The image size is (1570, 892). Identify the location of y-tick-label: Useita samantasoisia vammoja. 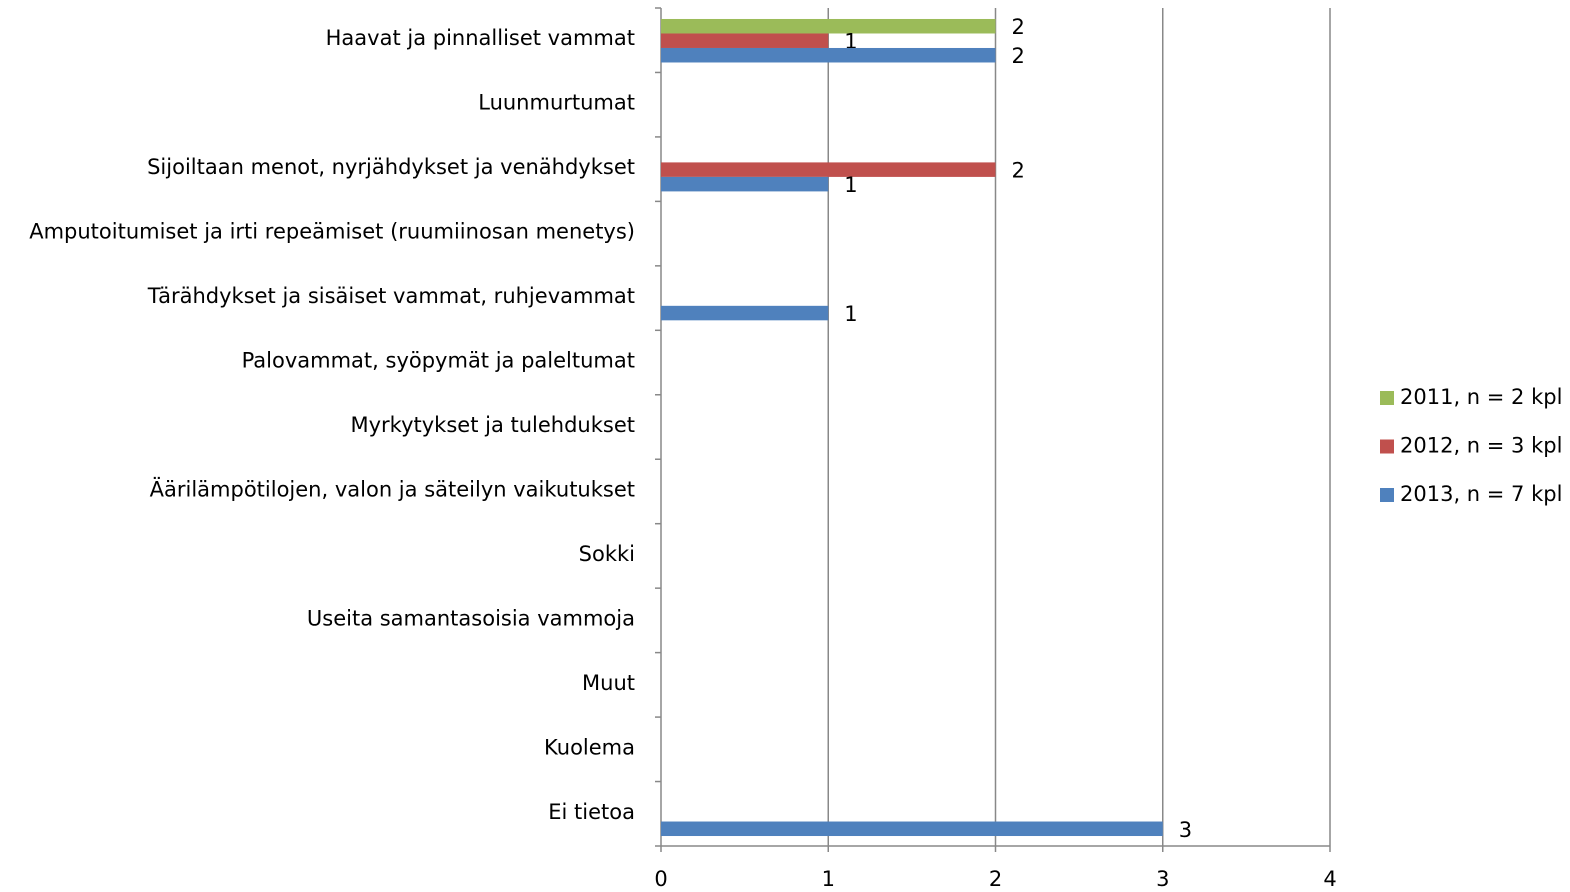
(471, 618).